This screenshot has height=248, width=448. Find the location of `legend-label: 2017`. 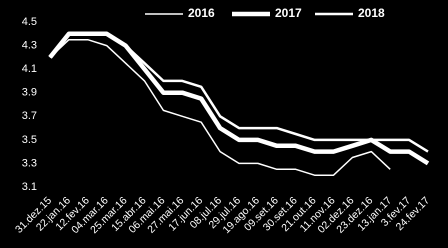

legend-label: 2017 is located at coordinates (288, 13).